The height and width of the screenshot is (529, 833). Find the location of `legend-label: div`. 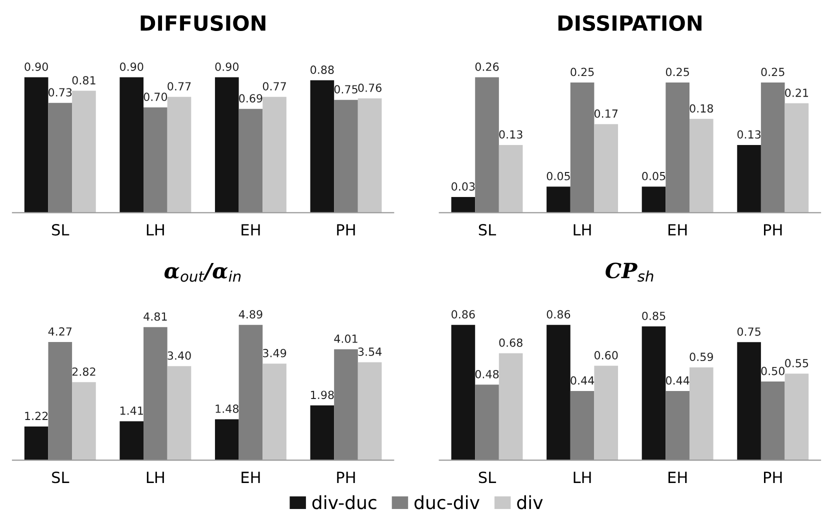

legend-label: div is located at coordinates (530, 502).